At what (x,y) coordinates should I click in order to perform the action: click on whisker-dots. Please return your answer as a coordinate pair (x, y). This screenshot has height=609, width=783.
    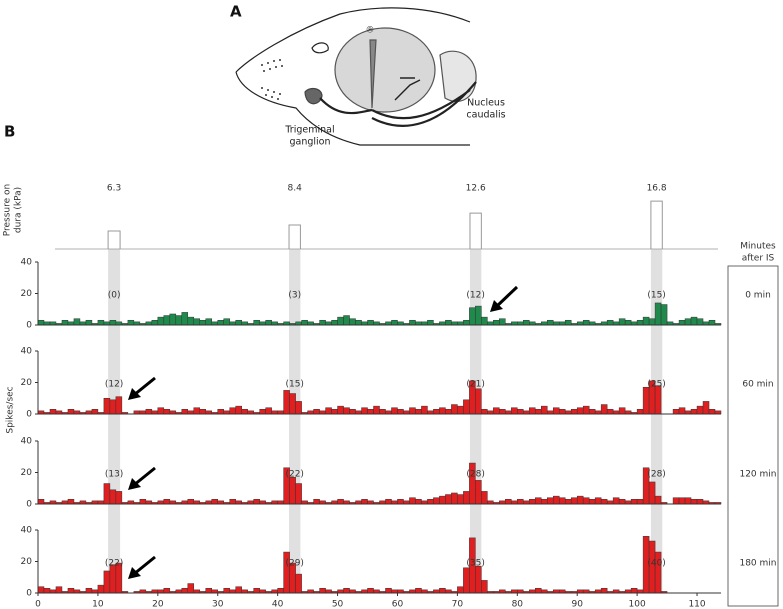
    Looking at the image, I should click on (272, 79).